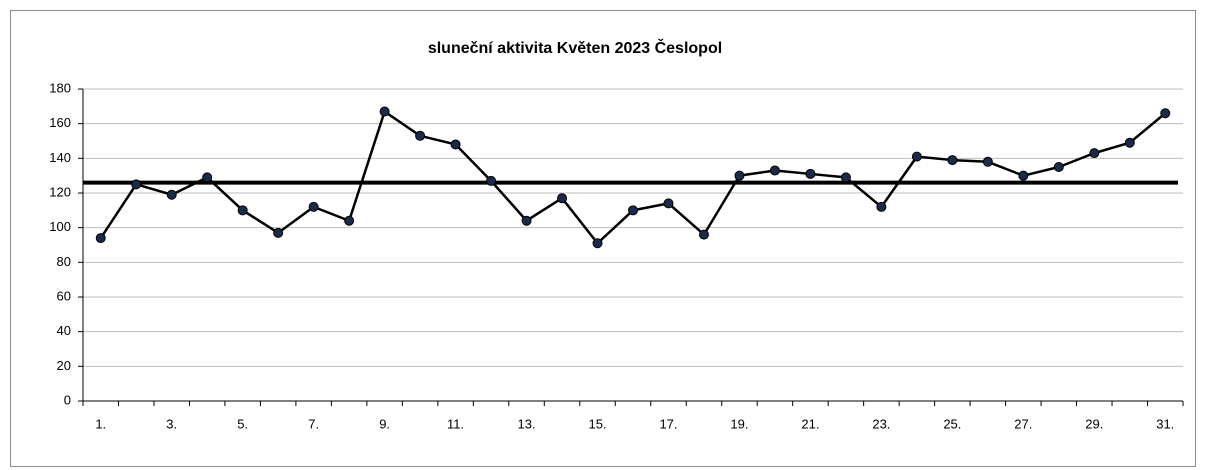 This screenshot has width=1206, height=470. What do you see at coordinates (313, 423) in the screenshot?
I see `x-tick-label: 7.` at bounding box center [313, 423].